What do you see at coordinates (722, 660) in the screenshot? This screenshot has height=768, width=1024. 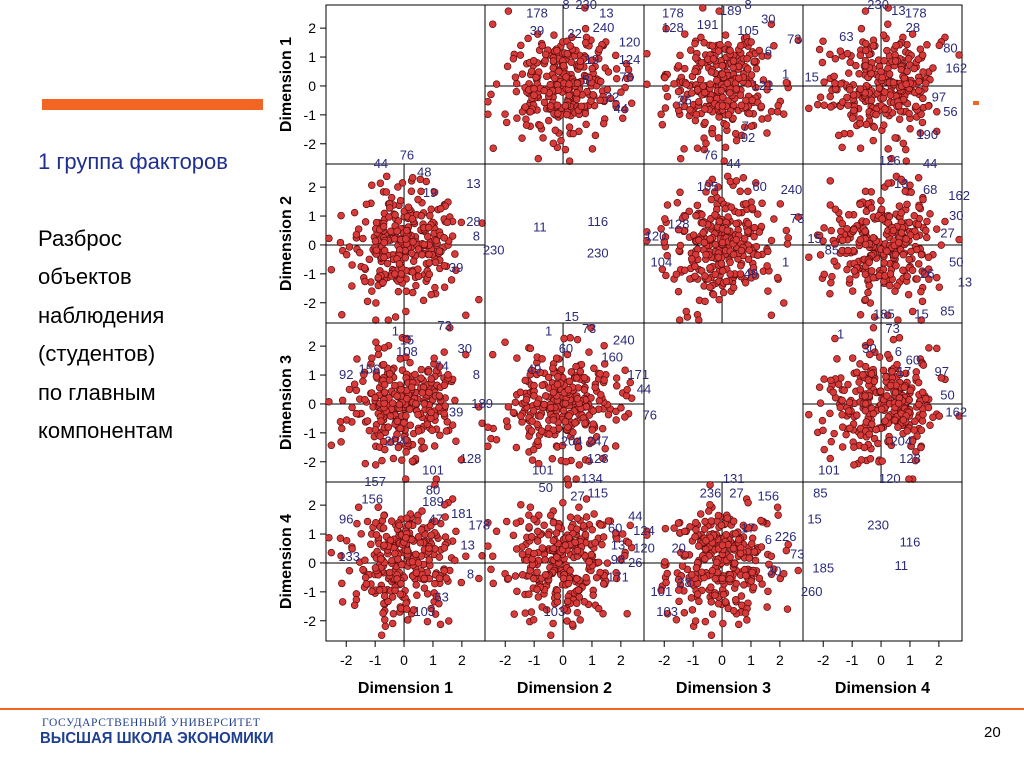 I see `x-tick-label: 0` at bounding box center [722, 660].